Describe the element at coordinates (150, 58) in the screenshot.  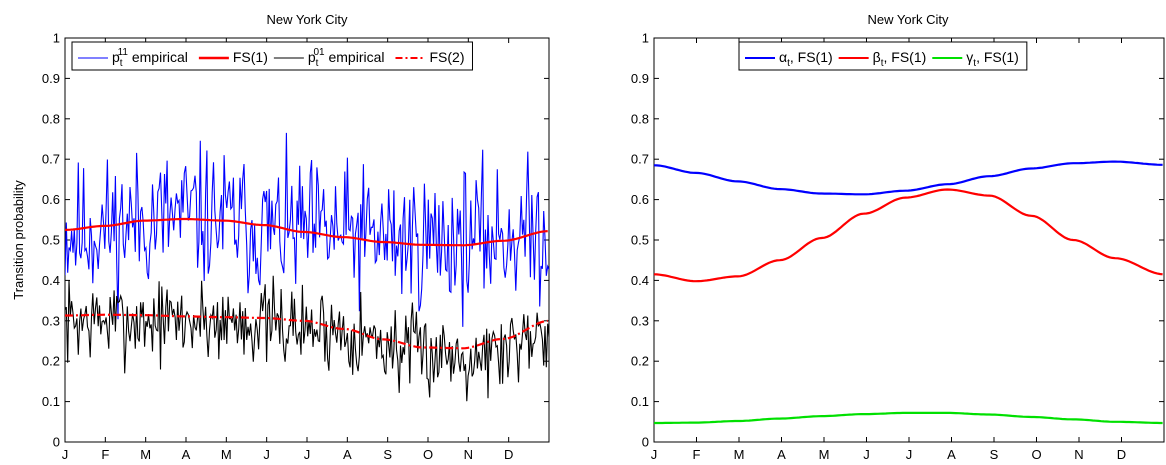
I see `legend-label: pt11 empirical` at that location.